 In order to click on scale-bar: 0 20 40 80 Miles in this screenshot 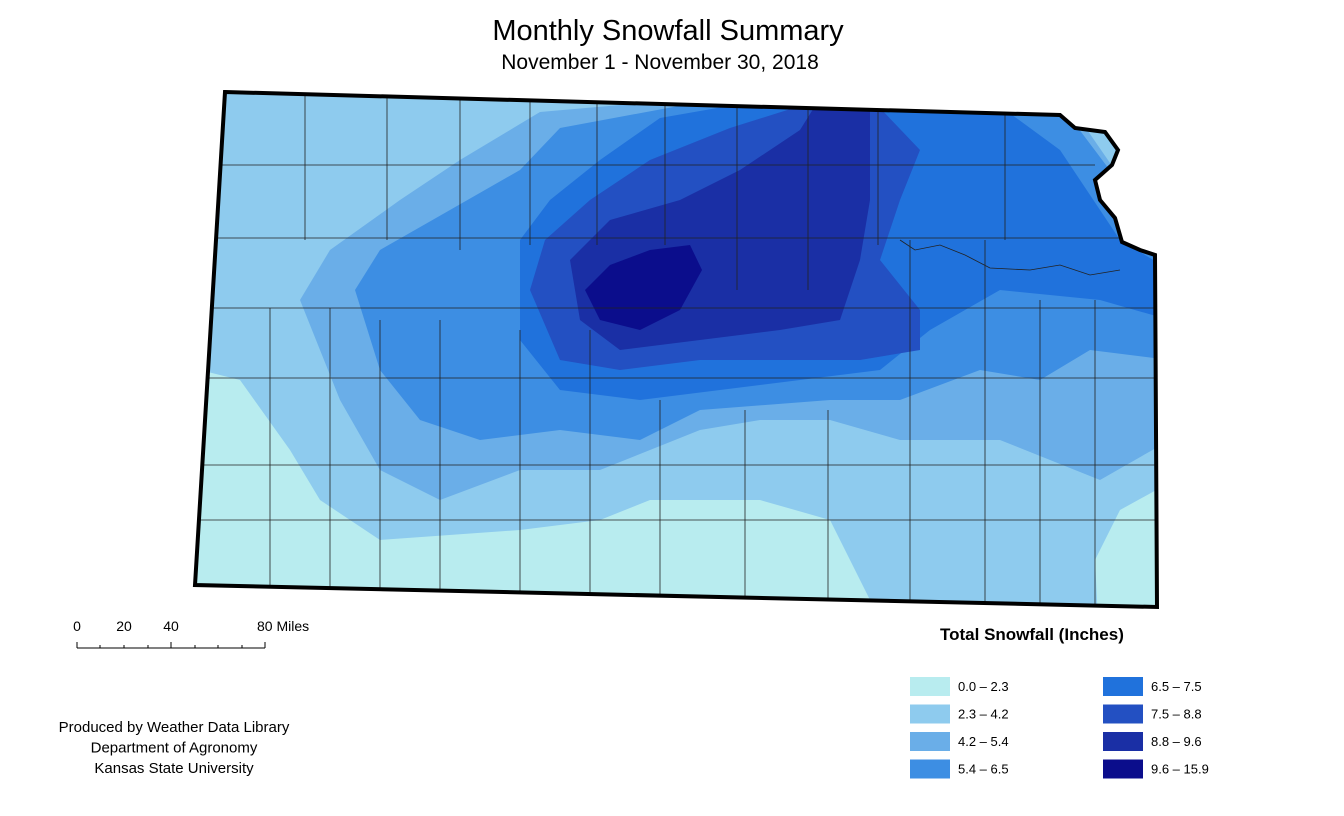, I will do `click(191, 633)`.